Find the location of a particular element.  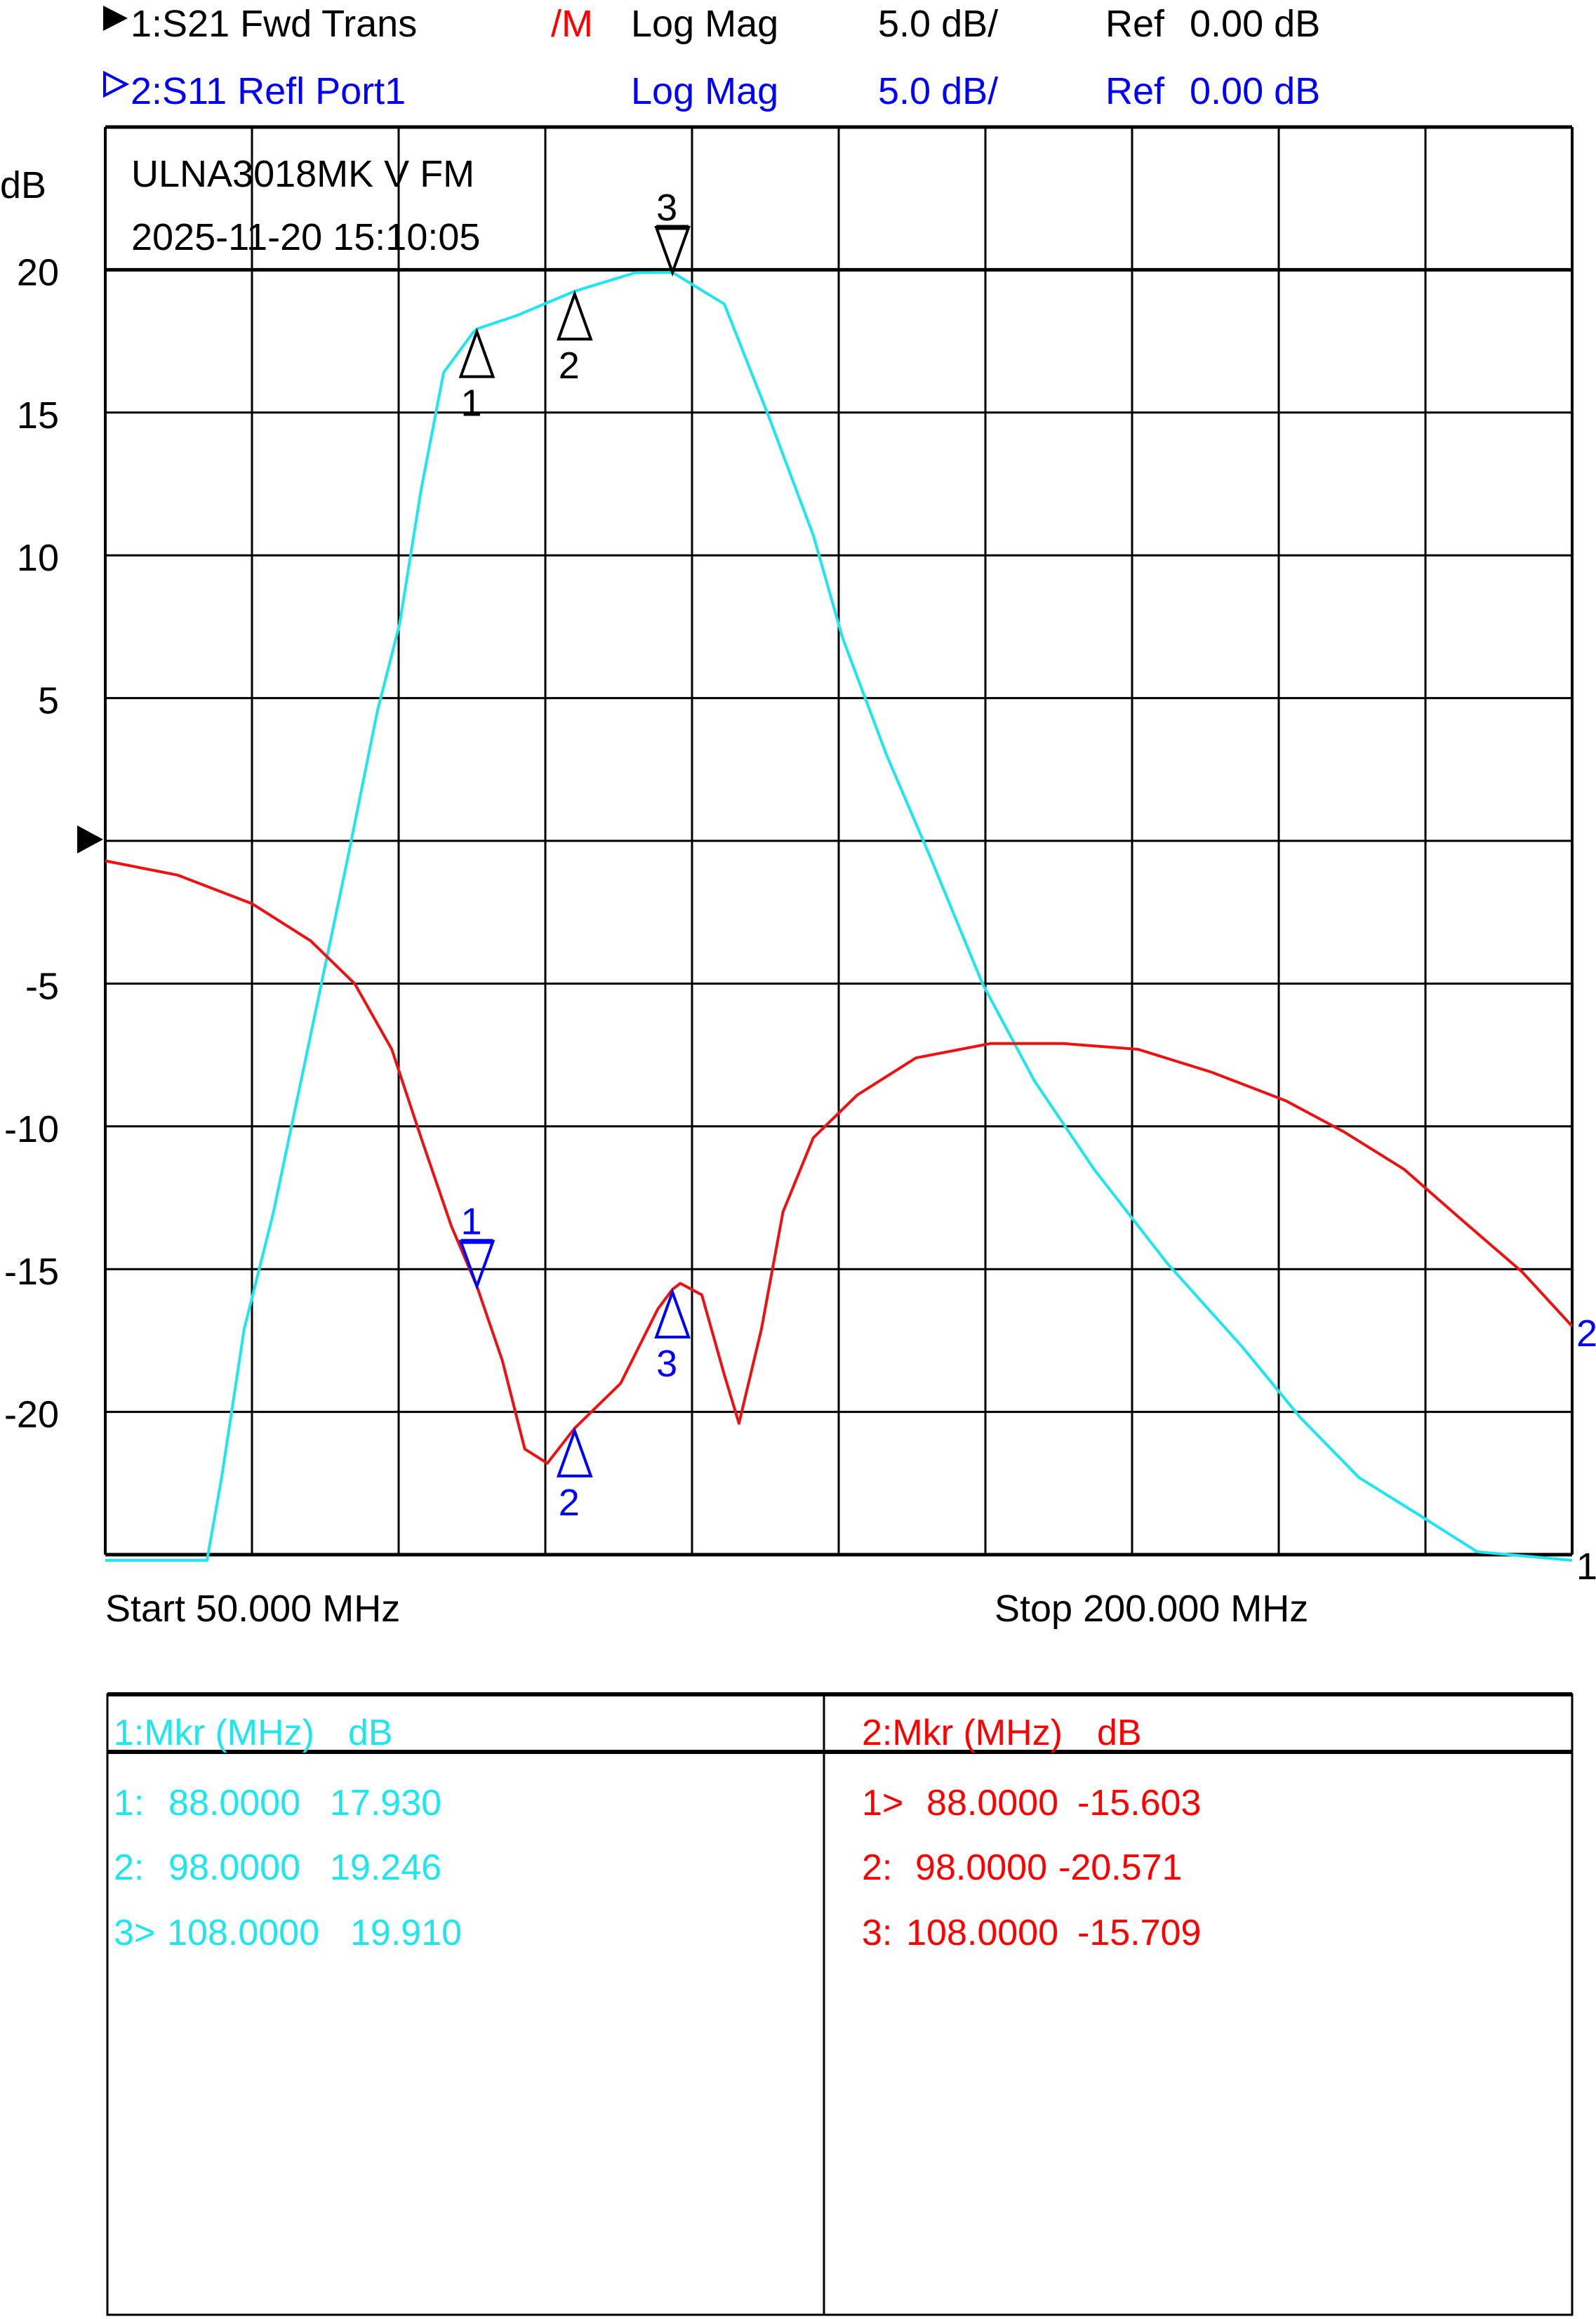

table-row: 2: 98.0000 19.246 is located at coordinates (277, 1867).